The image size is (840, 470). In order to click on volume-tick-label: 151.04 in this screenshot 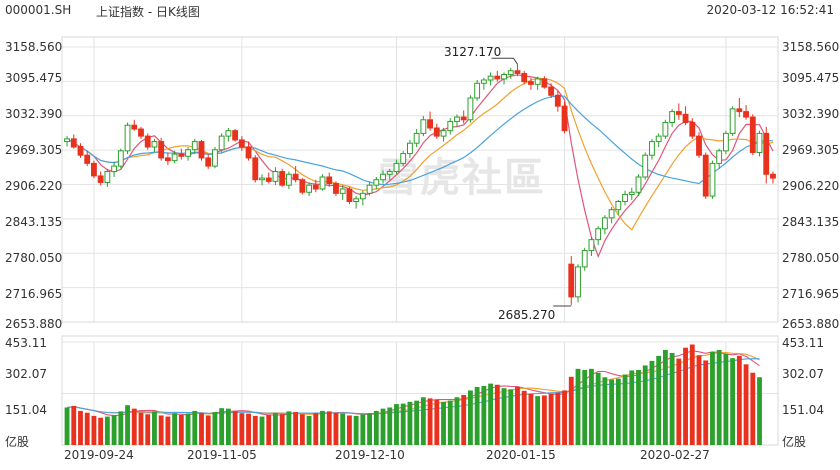, I will do `click(803, 410)`.